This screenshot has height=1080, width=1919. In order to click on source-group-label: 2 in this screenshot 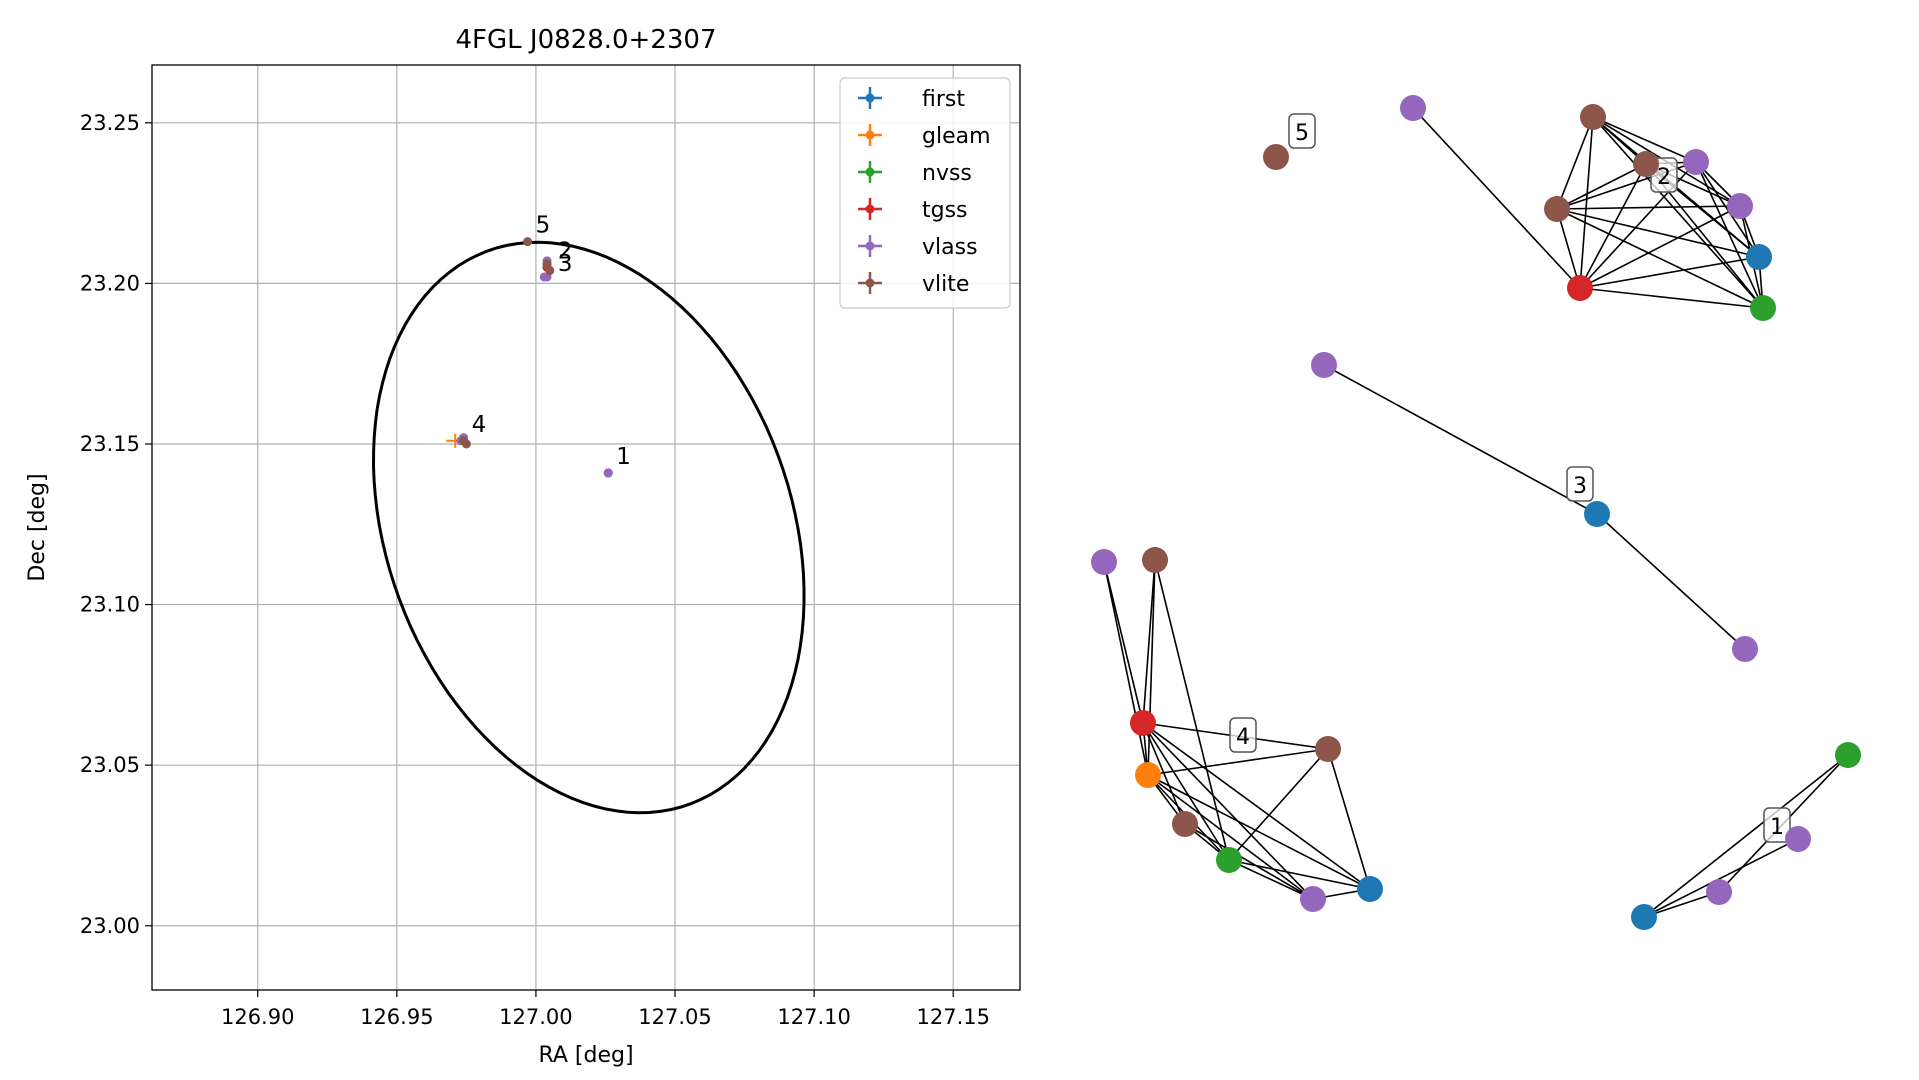, I will do `click(565, 251)`.